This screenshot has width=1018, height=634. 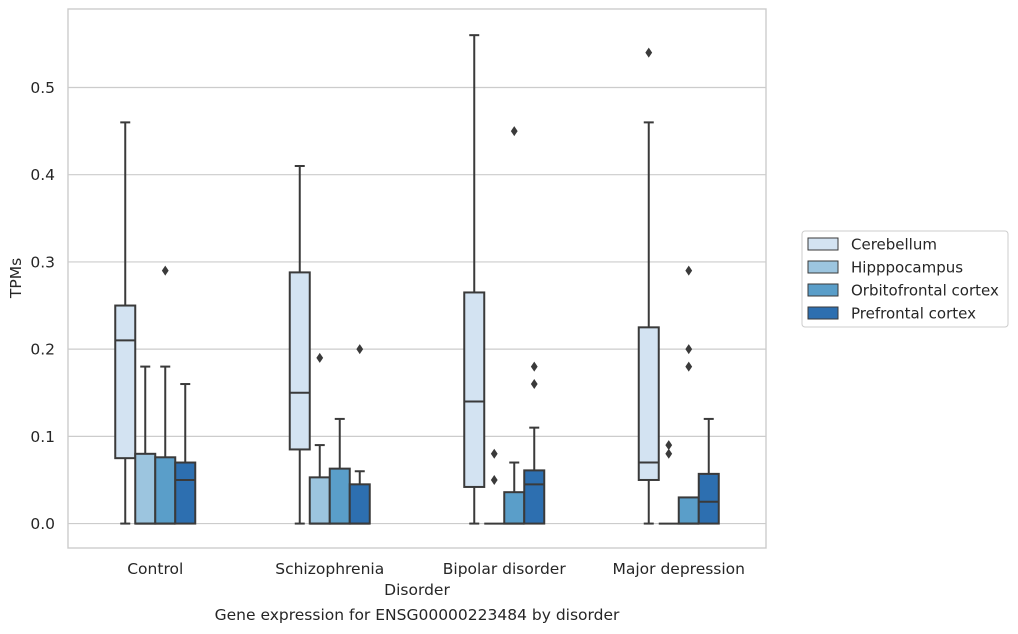 I want to click on legend-label: Prefrontal cortex, so click(x=913, y=314).